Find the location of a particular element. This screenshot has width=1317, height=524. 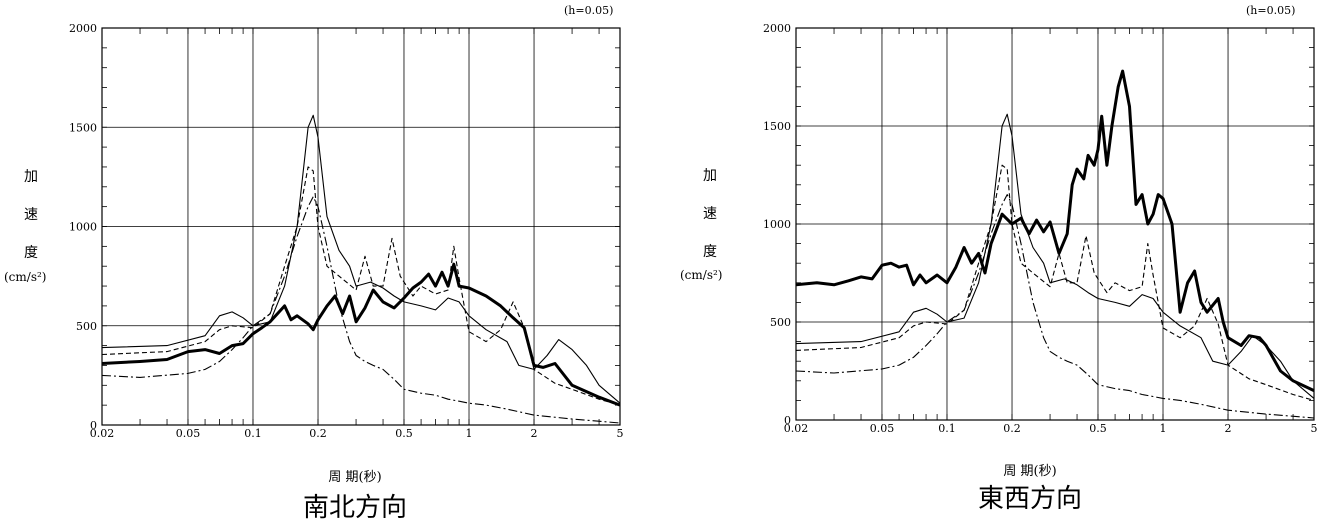

panel-caption: 東西方向 is located at coordinates (1030, 496).